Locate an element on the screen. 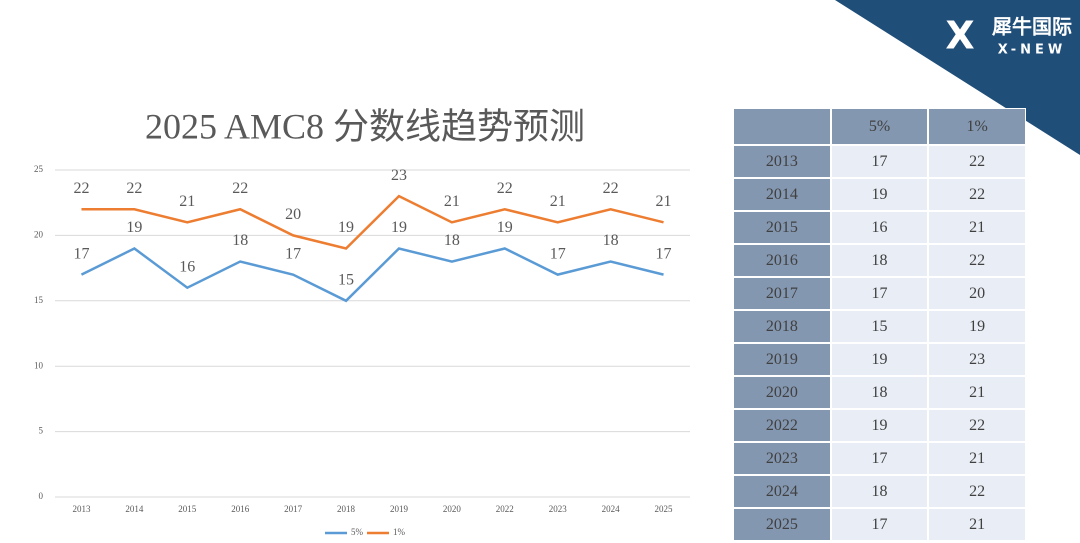  table-cell: 23 is located at coordinates (977, 359).